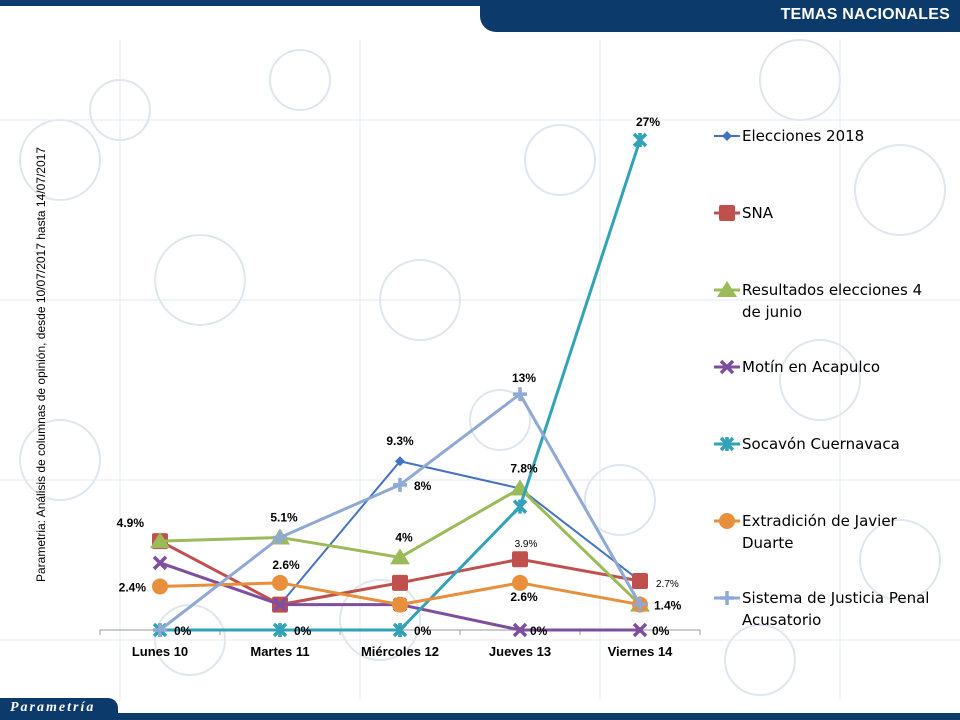 The image size is (960, 720). I want to click on legend-label: Motín en Acapulco, so click(811, 367).